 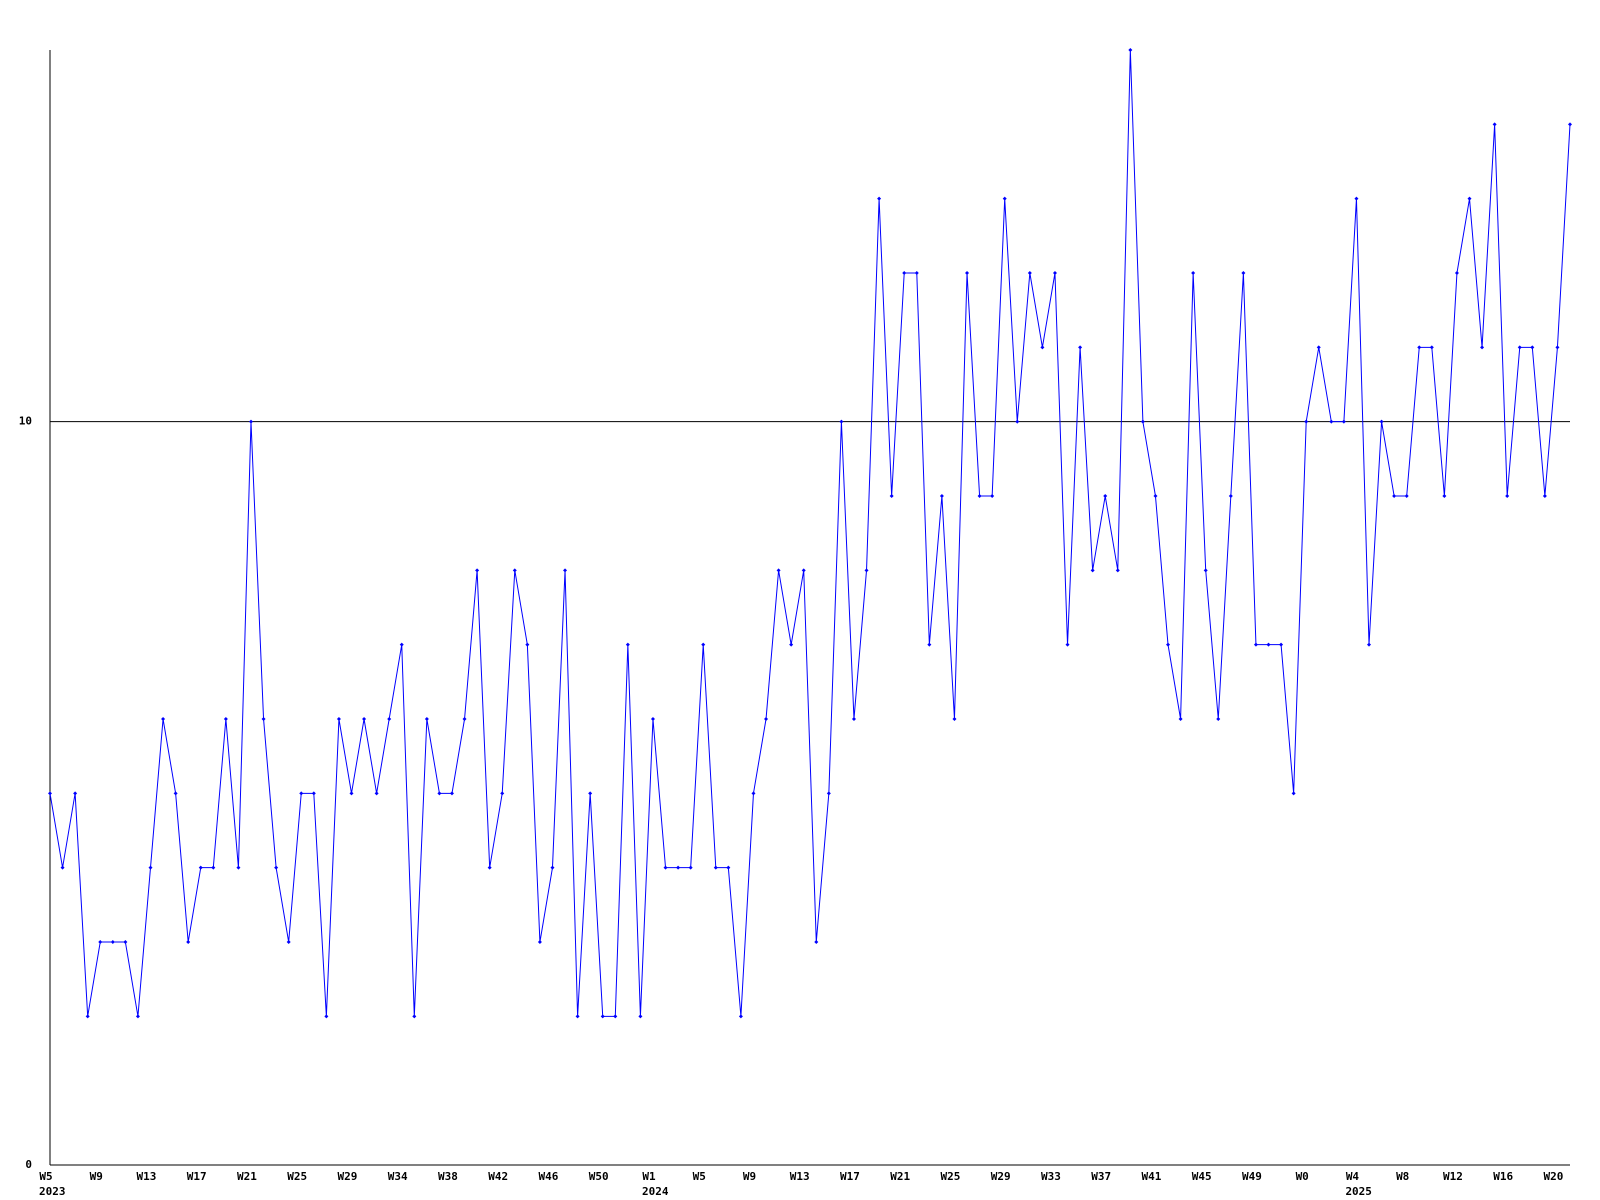 What do you see at coordinates (398, 1176) in the screenshot?
I see `x-tick-label: W34` at bounding box center [398, 1176].